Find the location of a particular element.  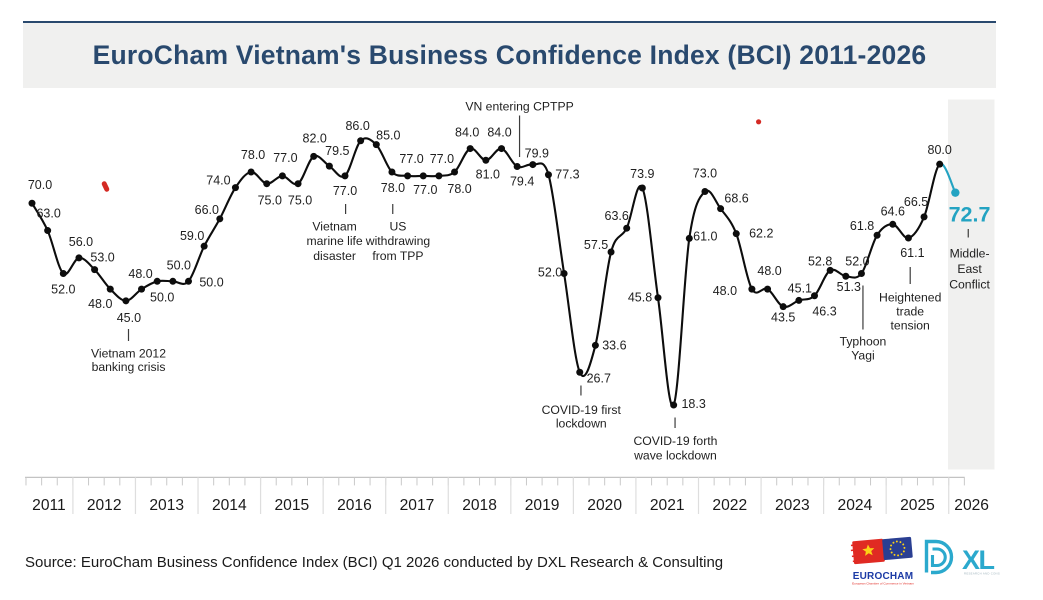

annotation-text: lockdown is located at coordinates (581, 423).